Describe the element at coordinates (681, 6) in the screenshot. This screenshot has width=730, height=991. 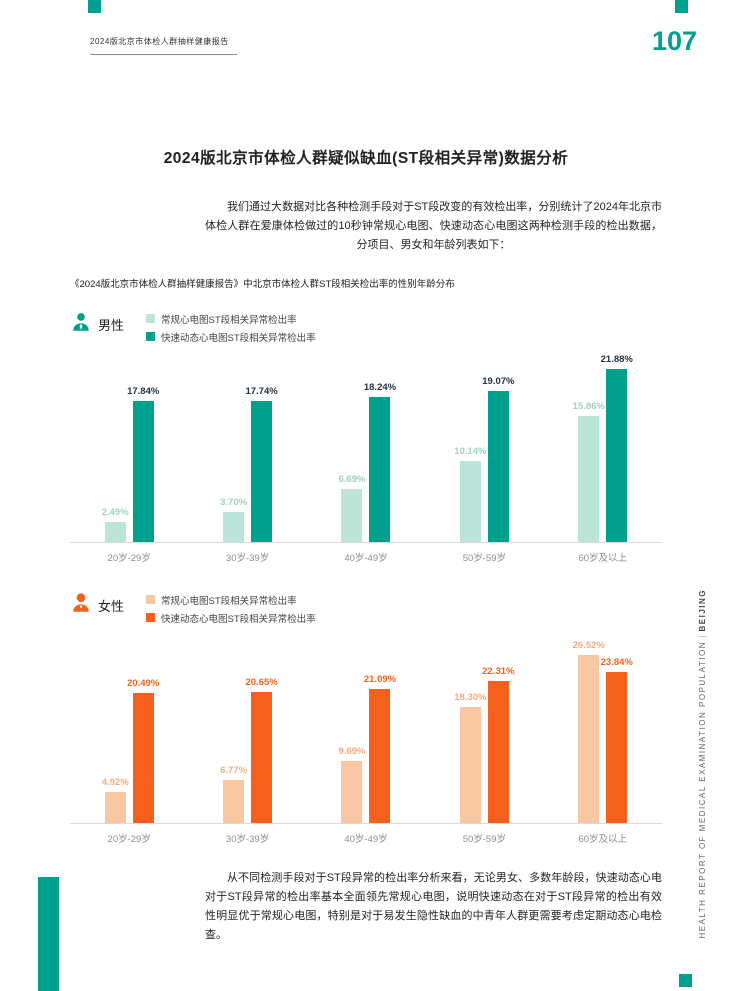
I see `decor-square-top-right` at that location.